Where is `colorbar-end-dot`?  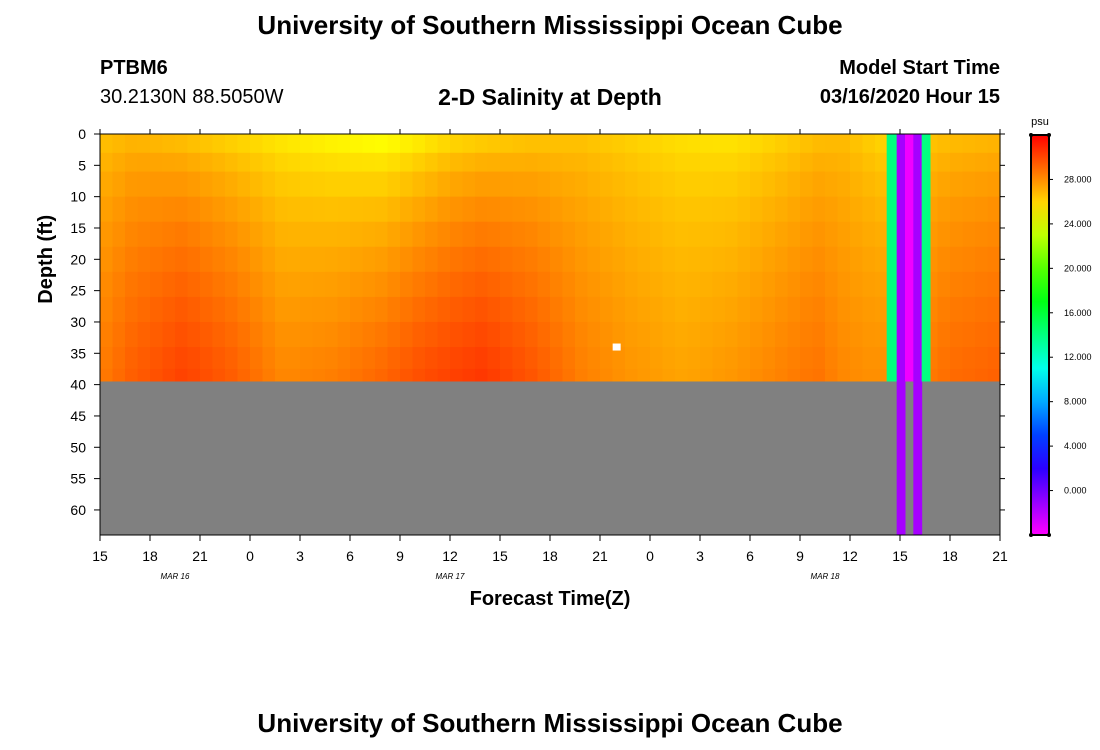 colorbar-end-dot is located at coordinates (1031, 535).